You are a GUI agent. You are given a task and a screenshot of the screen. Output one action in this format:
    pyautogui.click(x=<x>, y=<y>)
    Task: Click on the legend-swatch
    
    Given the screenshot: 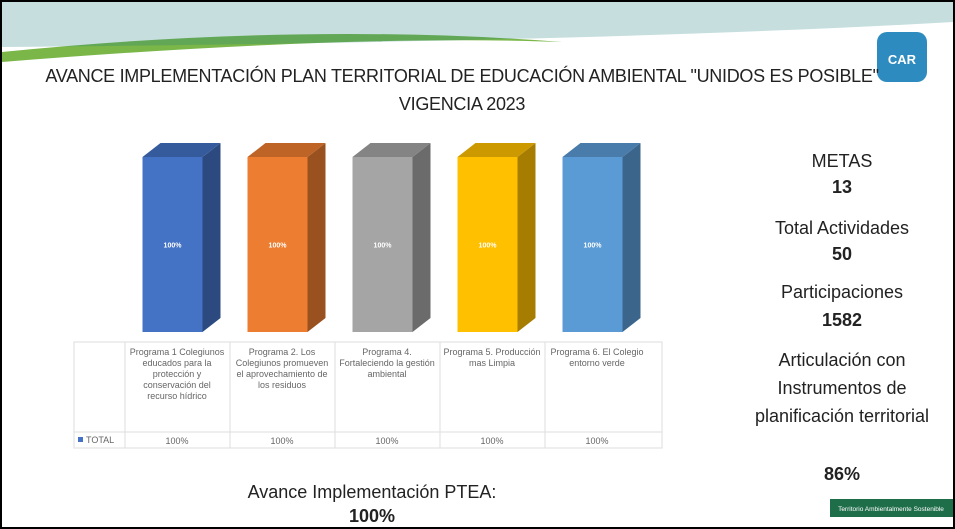 What is the action you would take?
    pyautogui.click(x=80, y=439)
    